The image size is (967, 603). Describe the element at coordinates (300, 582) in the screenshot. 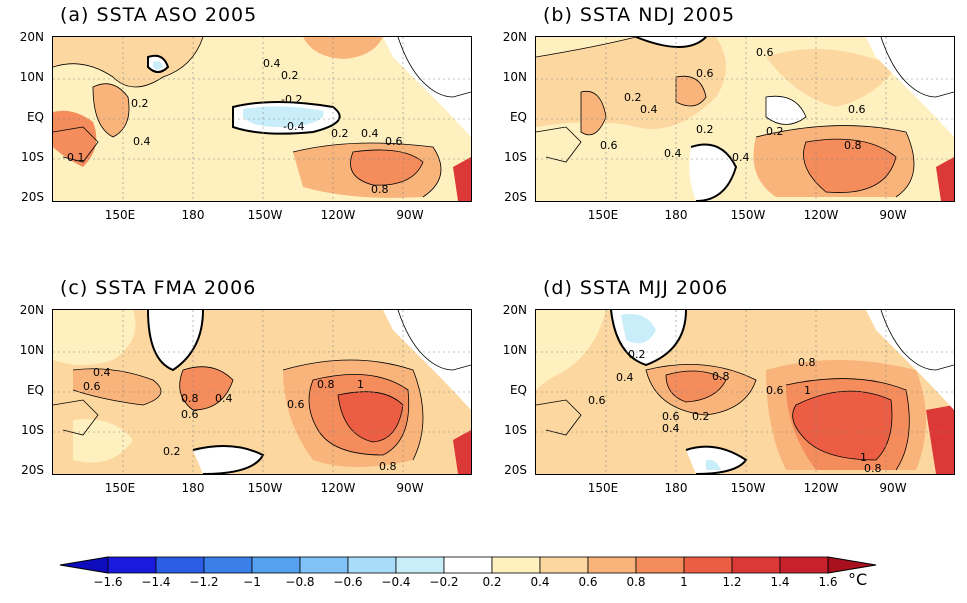

I see `colorbar-tick-label: −0.8` at that location.